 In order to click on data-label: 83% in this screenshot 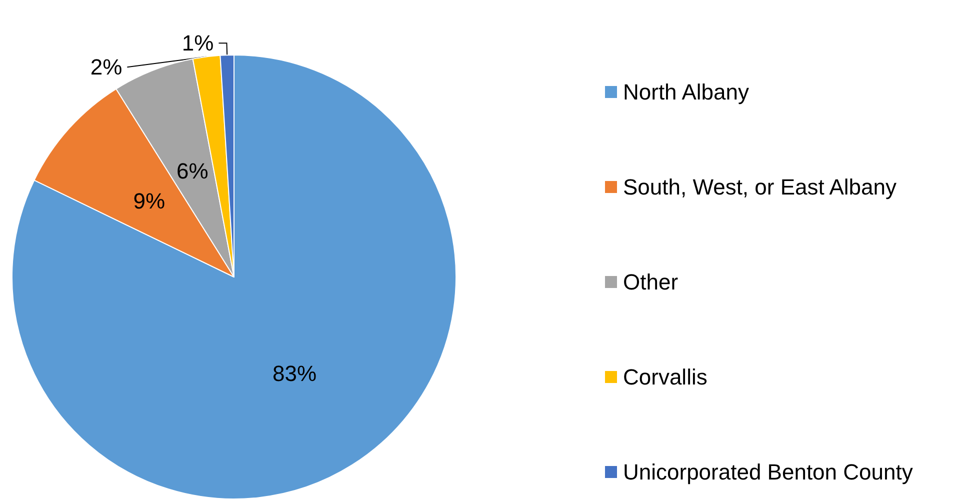, I will do `click(294, 373)`.